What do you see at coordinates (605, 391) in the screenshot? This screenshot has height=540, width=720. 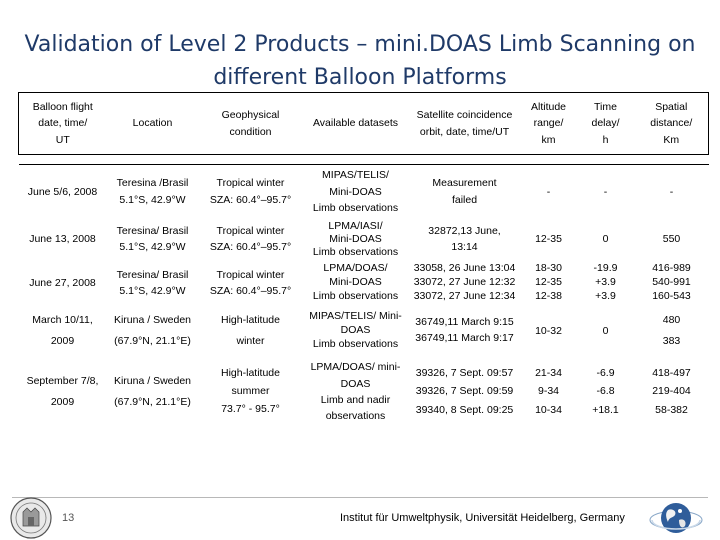 I see `cell-delay: -6.9 -6.8 +18.1` at bounding box center [605, 391].